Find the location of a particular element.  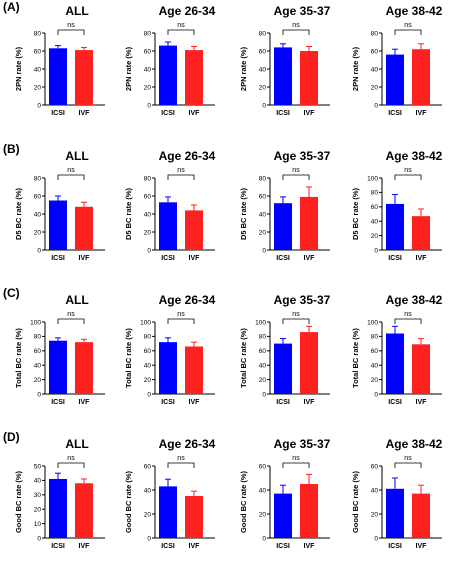

chart-panel: Age 26-34 2PN rate (%) 0 20 40 60 80 ICSI IVF ns is located at coordinates (170, 60).